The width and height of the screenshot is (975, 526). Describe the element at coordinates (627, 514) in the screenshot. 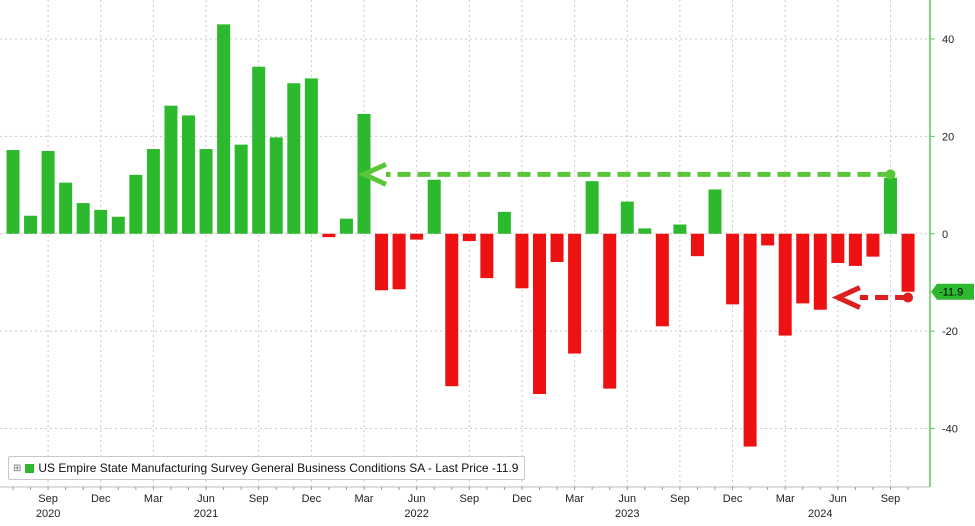

I see `x-year-label: 2023` at that location.